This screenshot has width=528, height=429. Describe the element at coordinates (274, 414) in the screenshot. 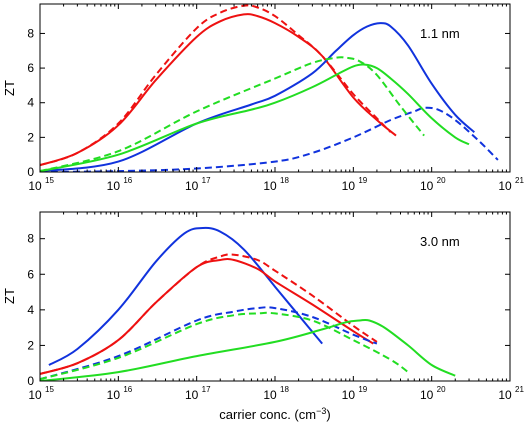

I see `x-axis-label: carrier conc. (cm−3)` at that location.